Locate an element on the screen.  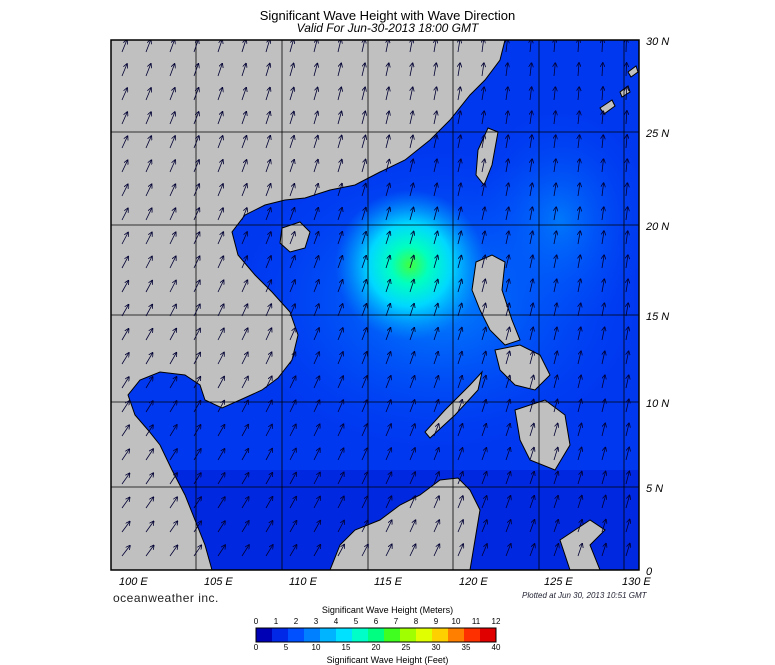
lon-label: 125 E is located at coordinates (558, 582).